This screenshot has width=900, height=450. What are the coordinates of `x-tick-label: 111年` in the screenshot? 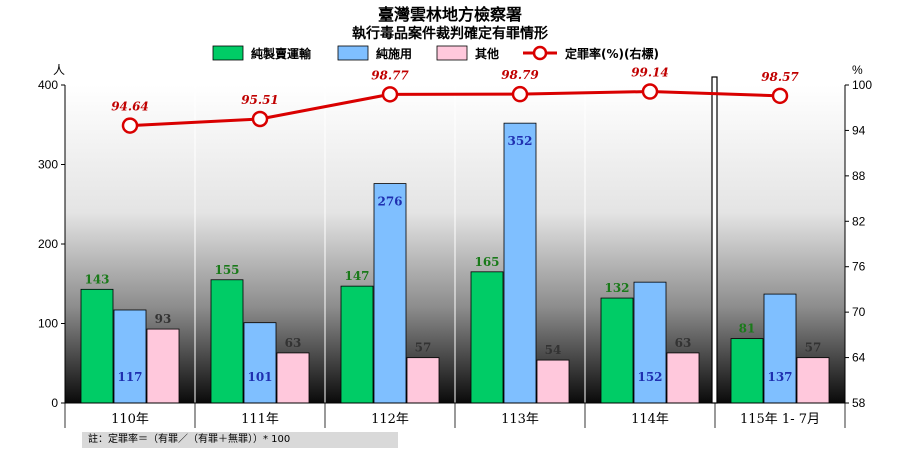 It's located at (260, 419).